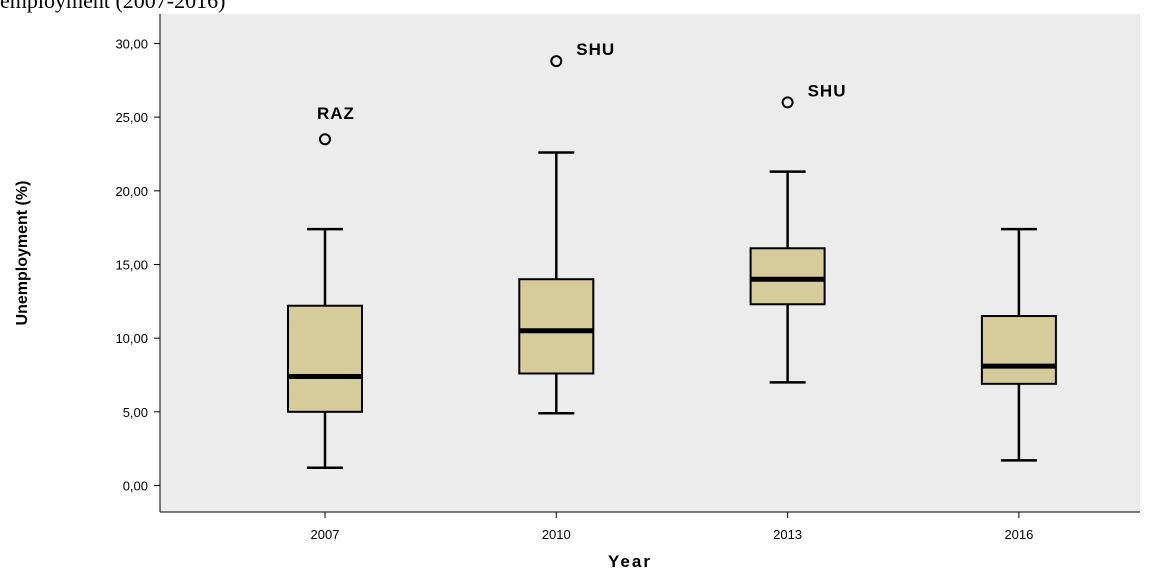  Describe the element at coordinates (1018, 534) in the screenshot. I see `x-tick-label: 2016` at that location.